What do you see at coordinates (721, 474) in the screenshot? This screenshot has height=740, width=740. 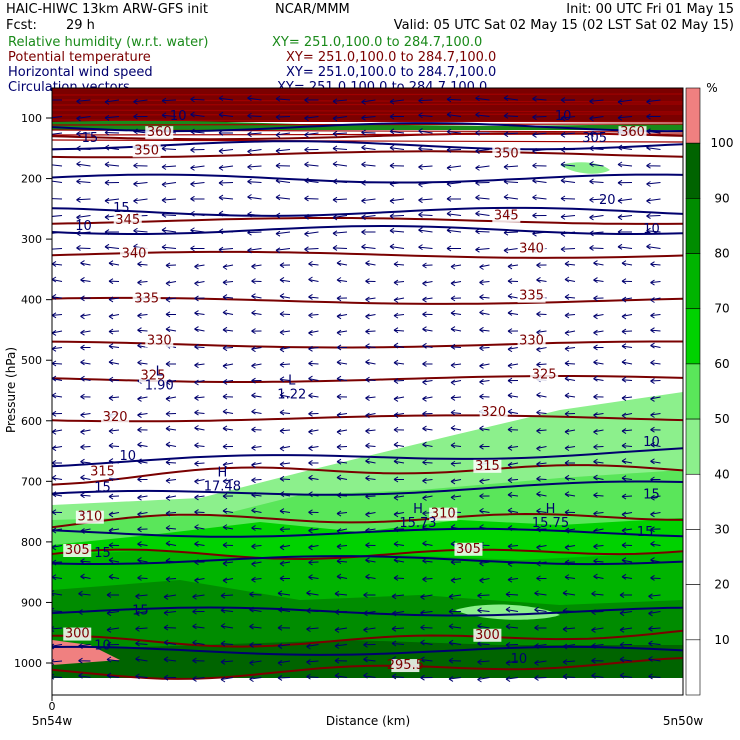 I see `colorbar-level-label: 40` at bounding box center [721, 474].